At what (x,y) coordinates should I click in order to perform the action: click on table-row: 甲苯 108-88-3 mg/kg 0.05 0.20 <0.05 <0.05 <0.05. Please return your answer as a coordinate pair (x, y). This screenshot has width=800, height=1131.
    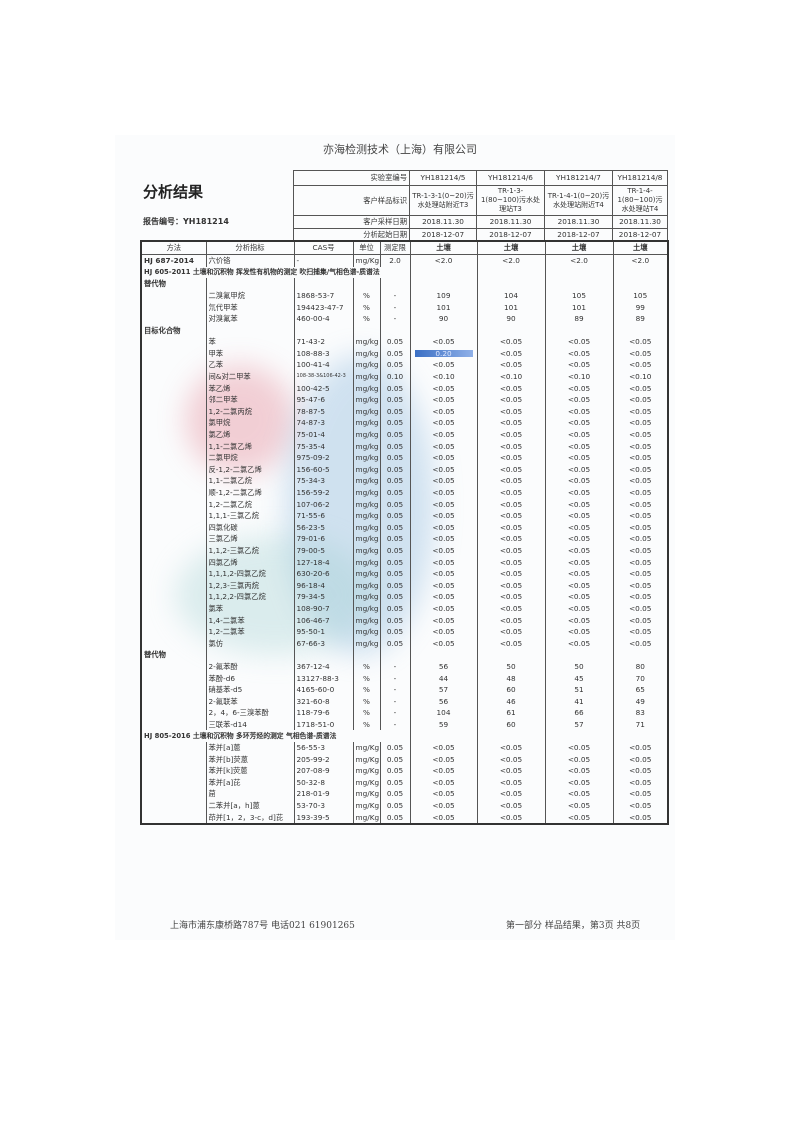
    Looking at the image, I should click on (404, 353).